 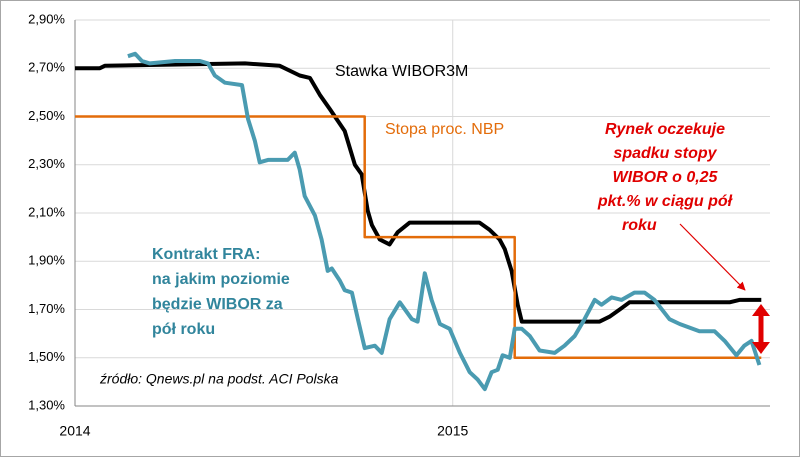 I want to click on x-tick-label: 2015, so click(x=452, y=431).